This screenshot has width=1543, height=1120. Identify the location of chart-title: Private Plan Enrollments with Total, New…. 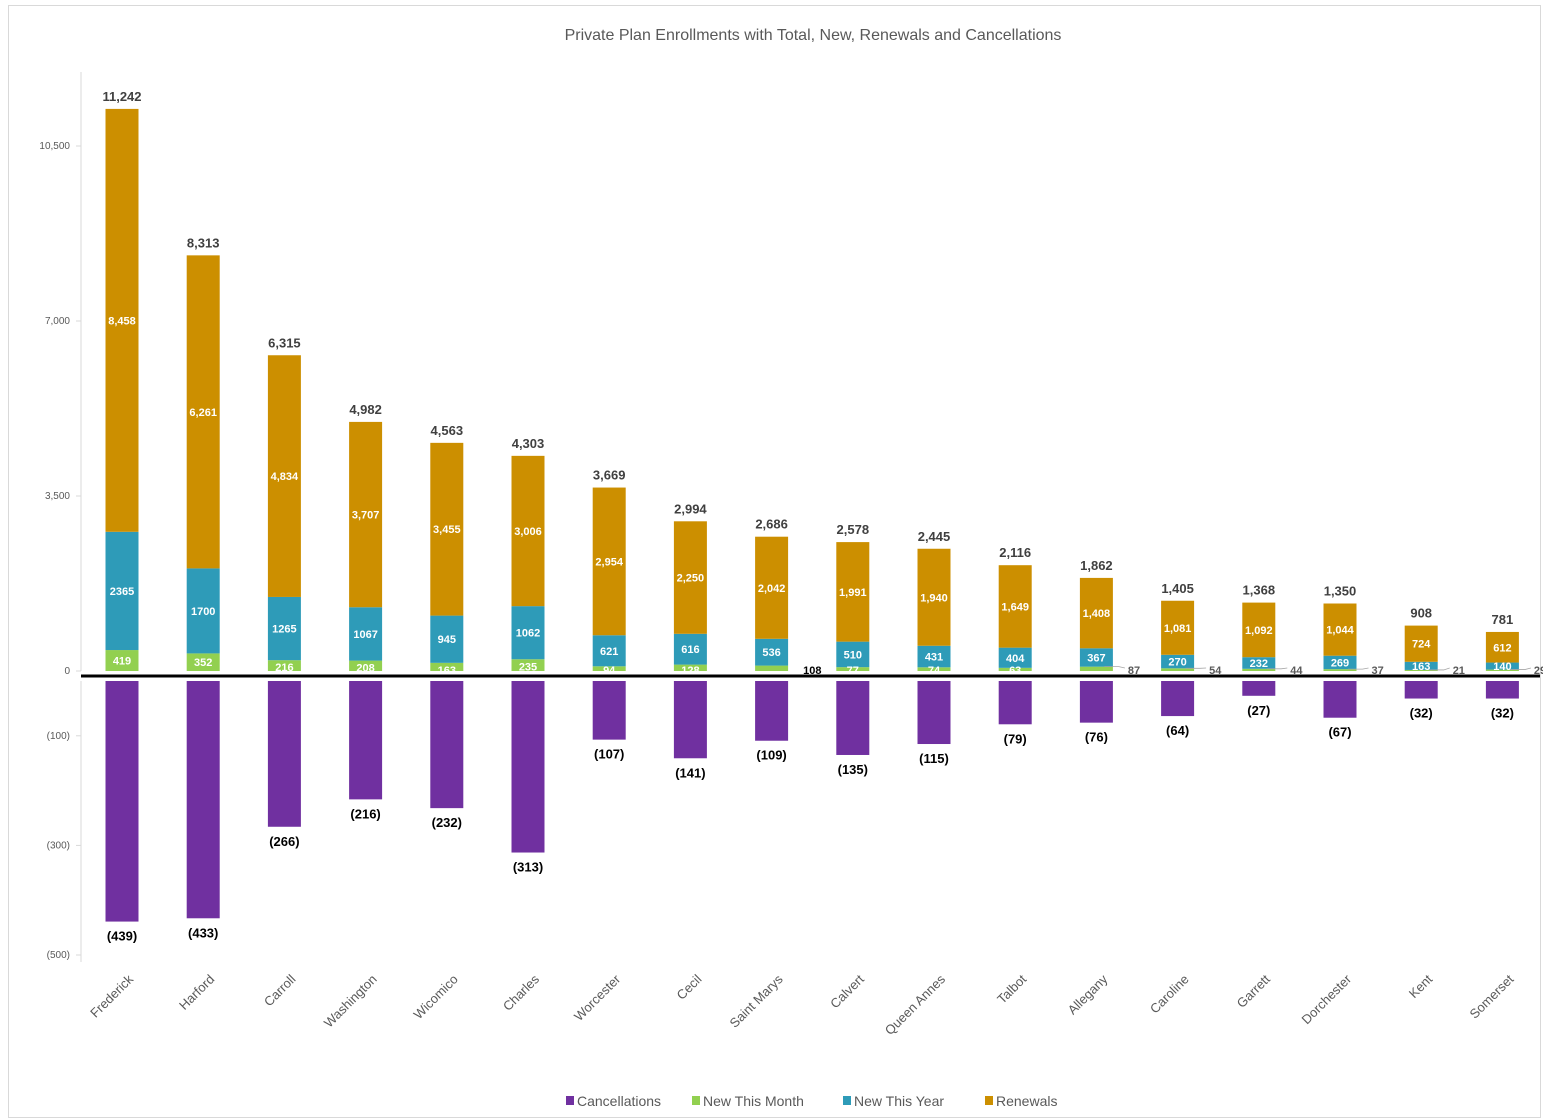
(813, 35).